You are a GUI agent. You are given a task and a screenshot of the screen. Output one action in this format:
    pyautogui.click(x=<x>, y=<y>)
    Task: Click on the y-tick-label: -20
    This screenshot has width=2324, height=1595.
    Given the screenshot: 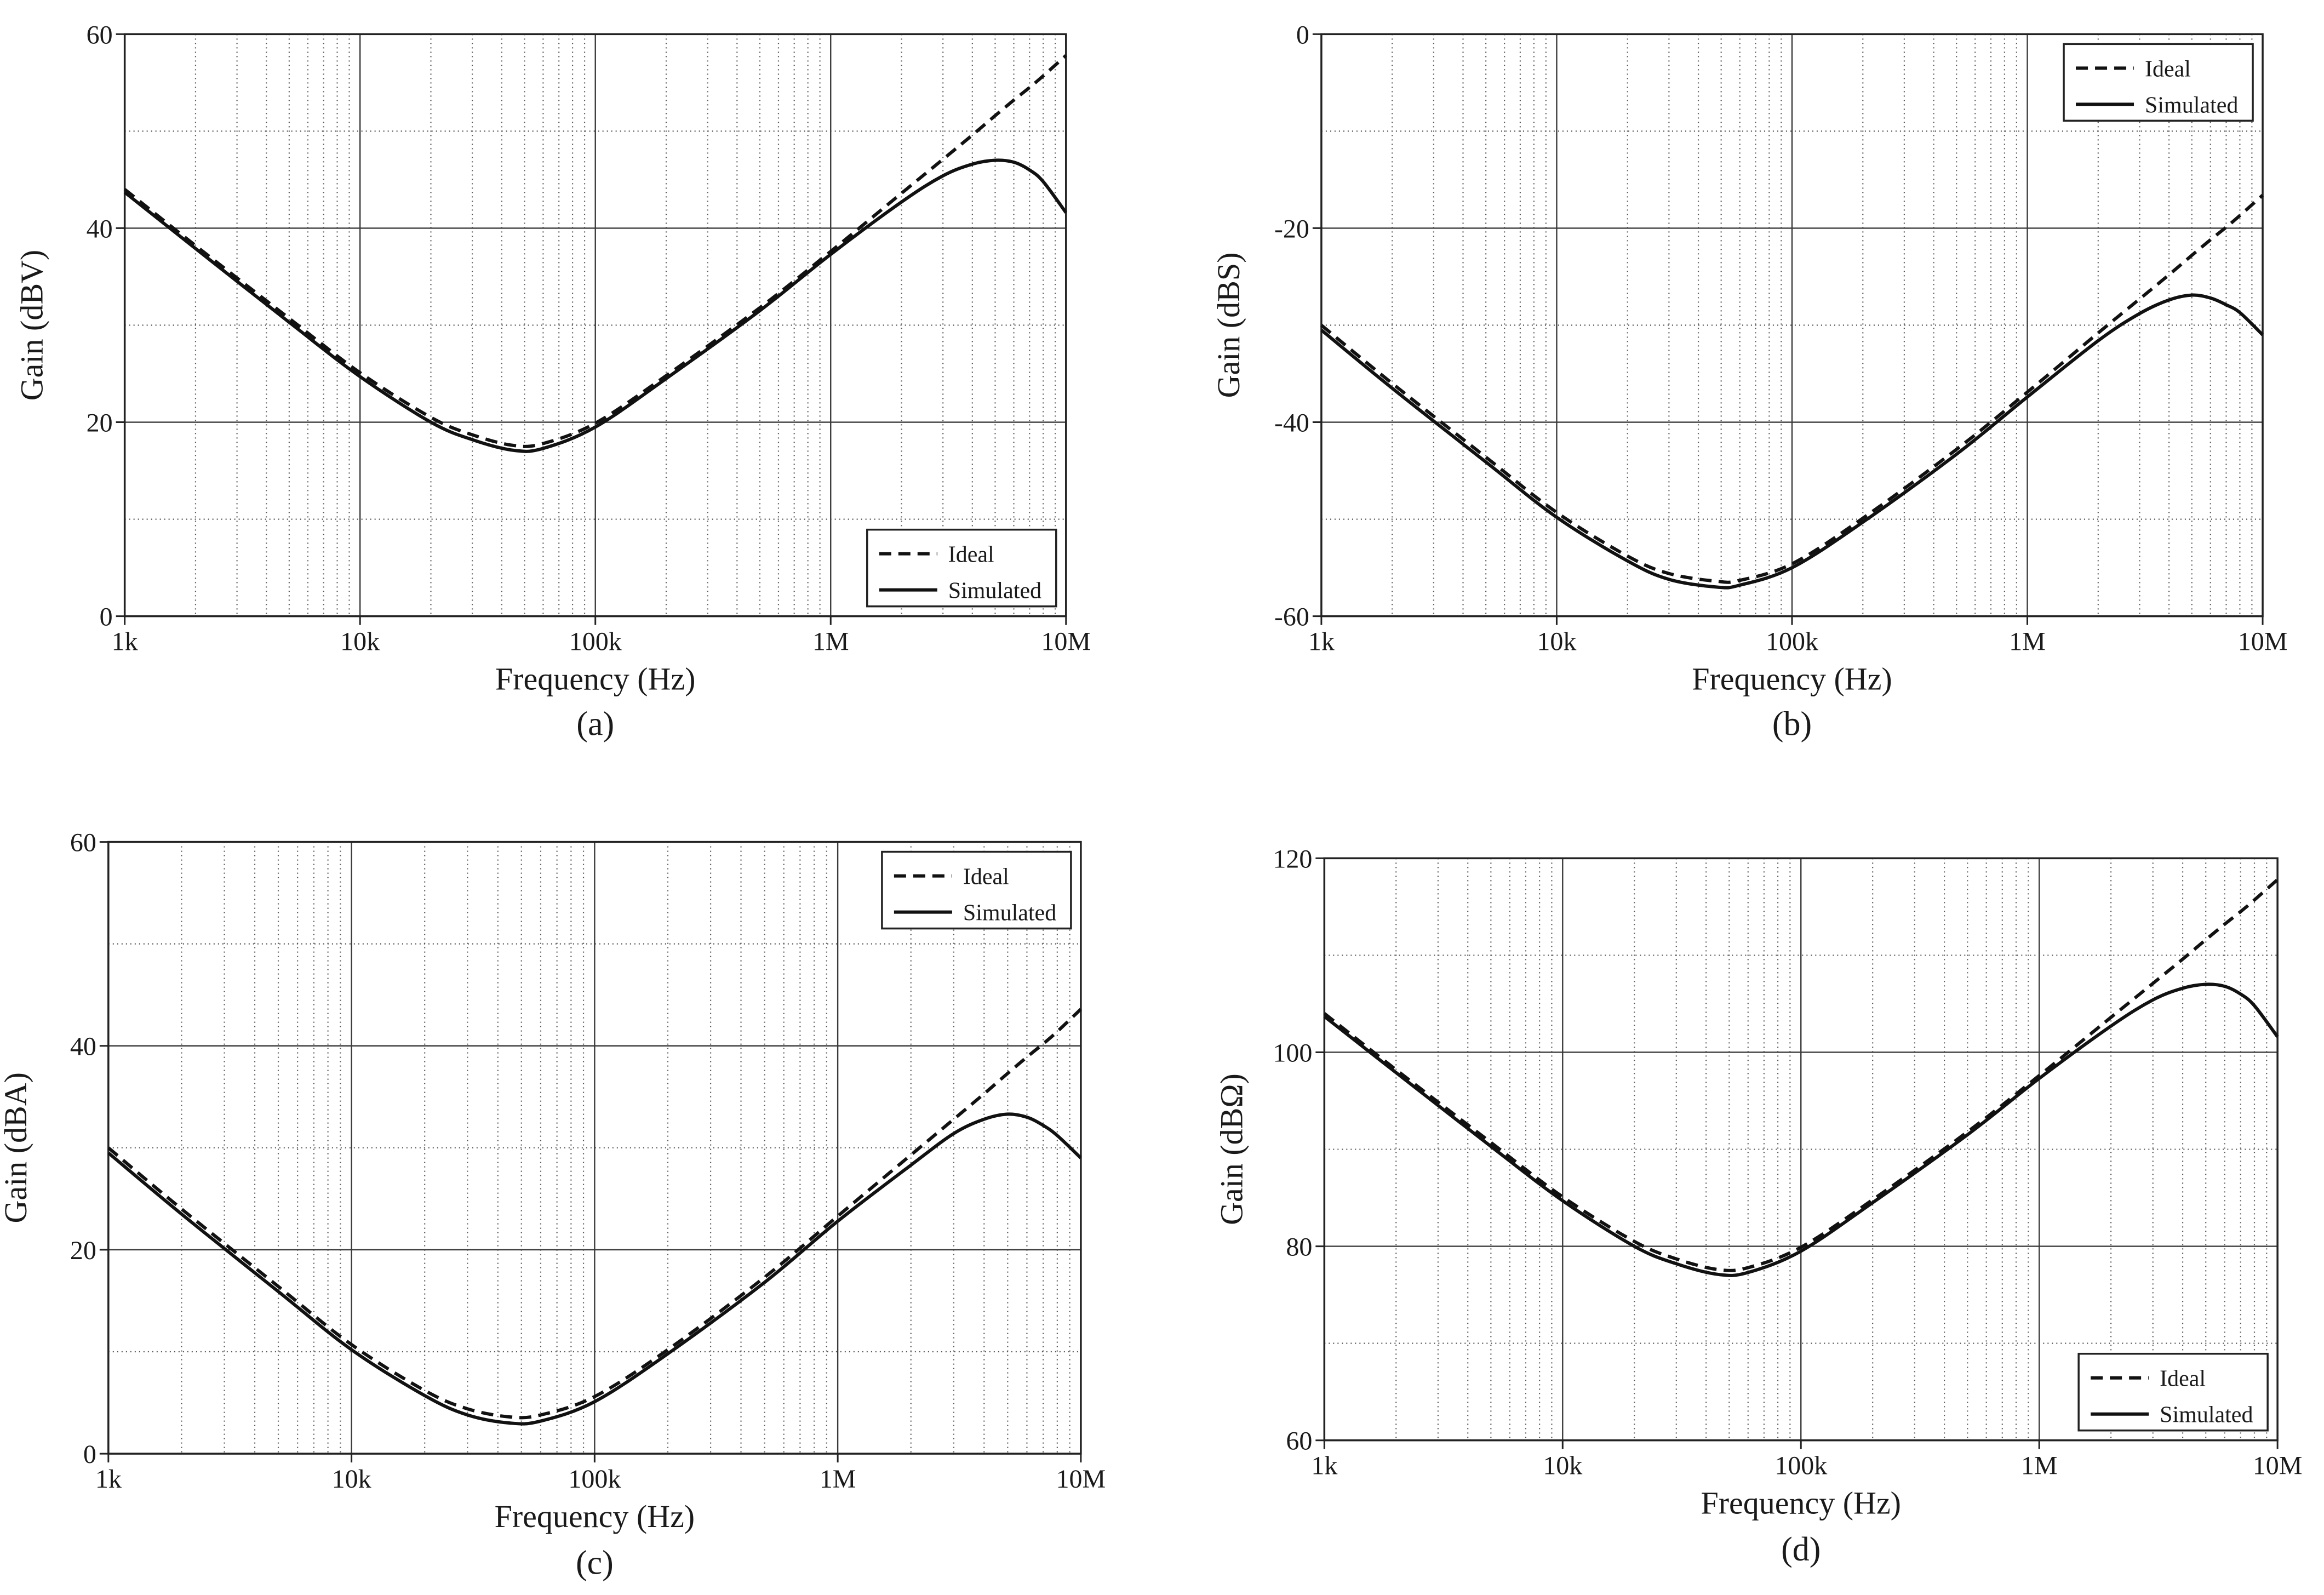 What is the action you would take?
    pyautogui.click(x=1291, y=228)
    